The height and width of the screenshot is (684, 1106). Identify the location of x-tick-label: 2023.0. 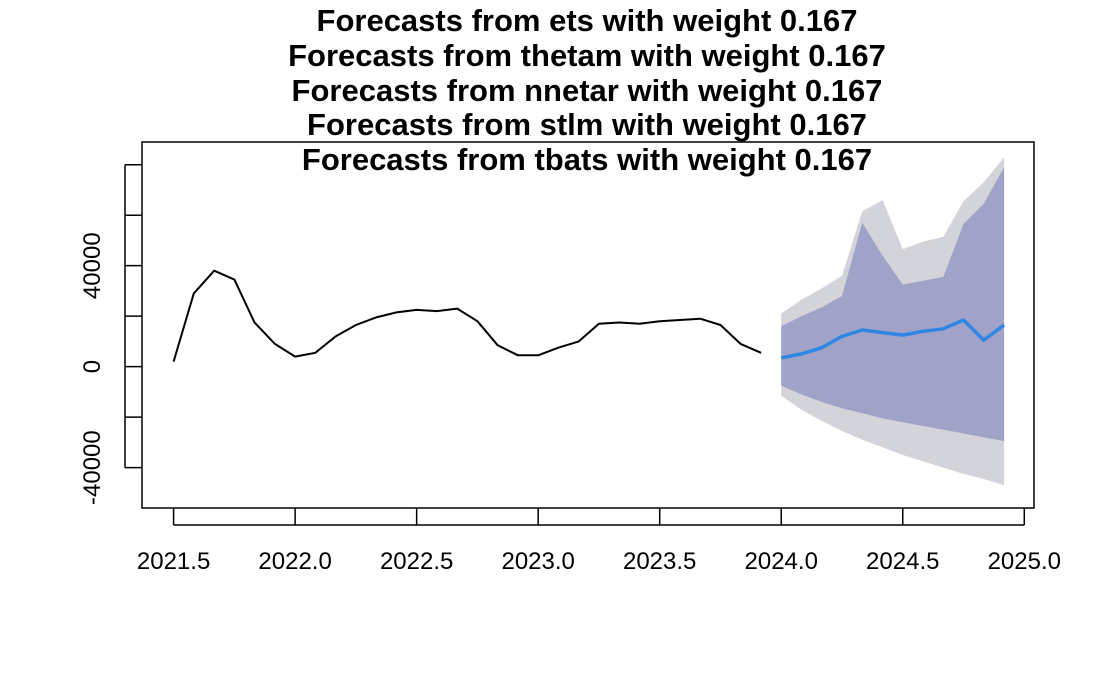
(537, 561).